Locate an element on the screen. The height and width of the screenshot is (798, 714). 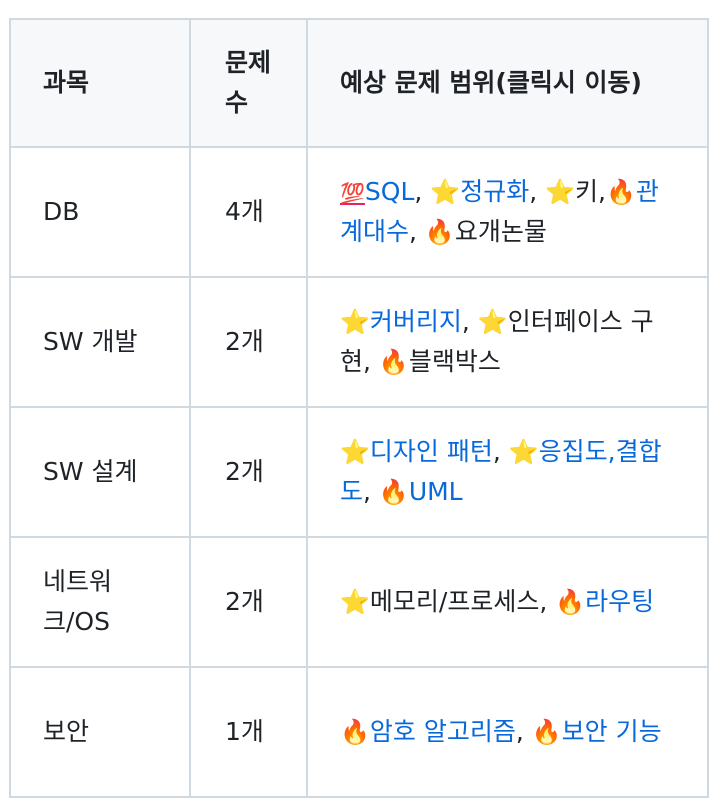
range-text: 메모리/프로세스 is located at coordinates (454, 601).